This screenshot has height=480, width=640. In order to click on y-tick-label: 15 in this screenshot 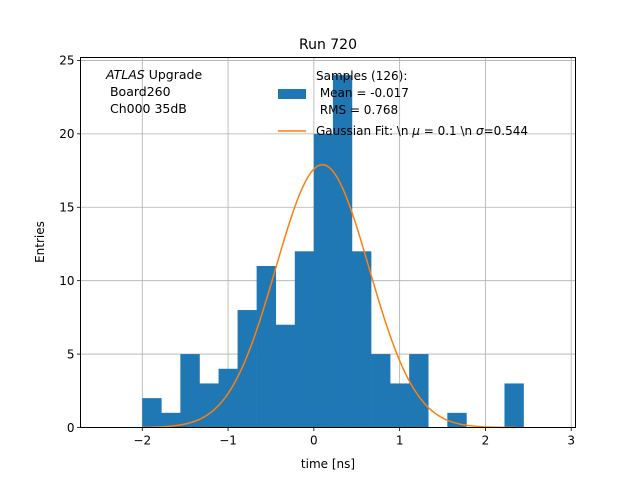, I will do `click(66, 208)`.